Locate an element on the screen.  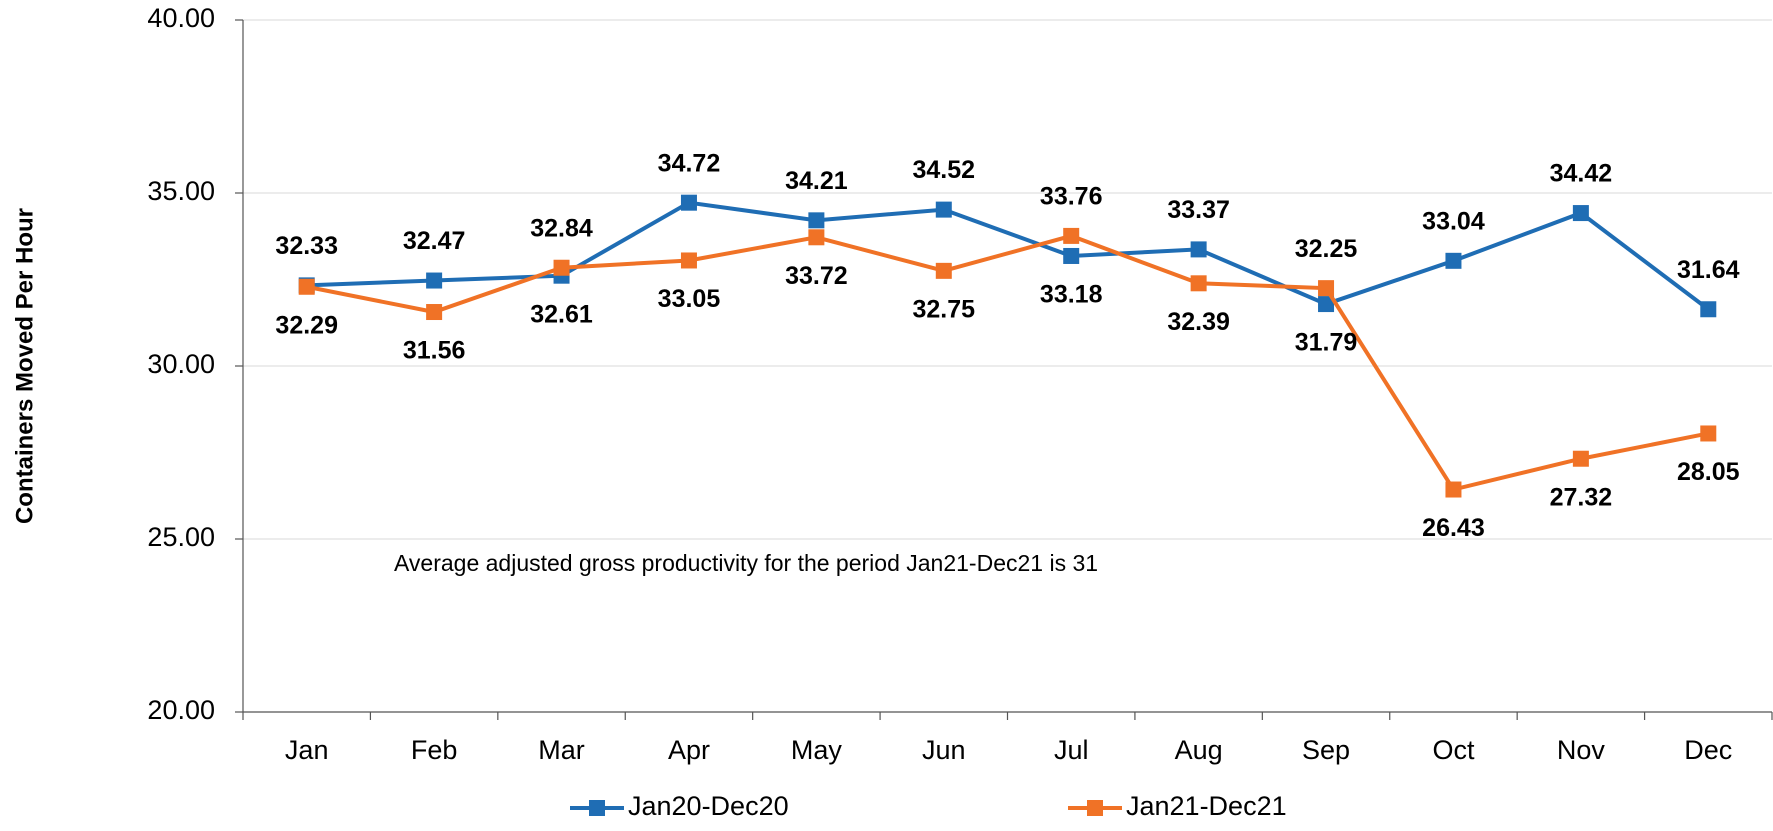
x-tick-label: May is located at coordinates (817, 750).